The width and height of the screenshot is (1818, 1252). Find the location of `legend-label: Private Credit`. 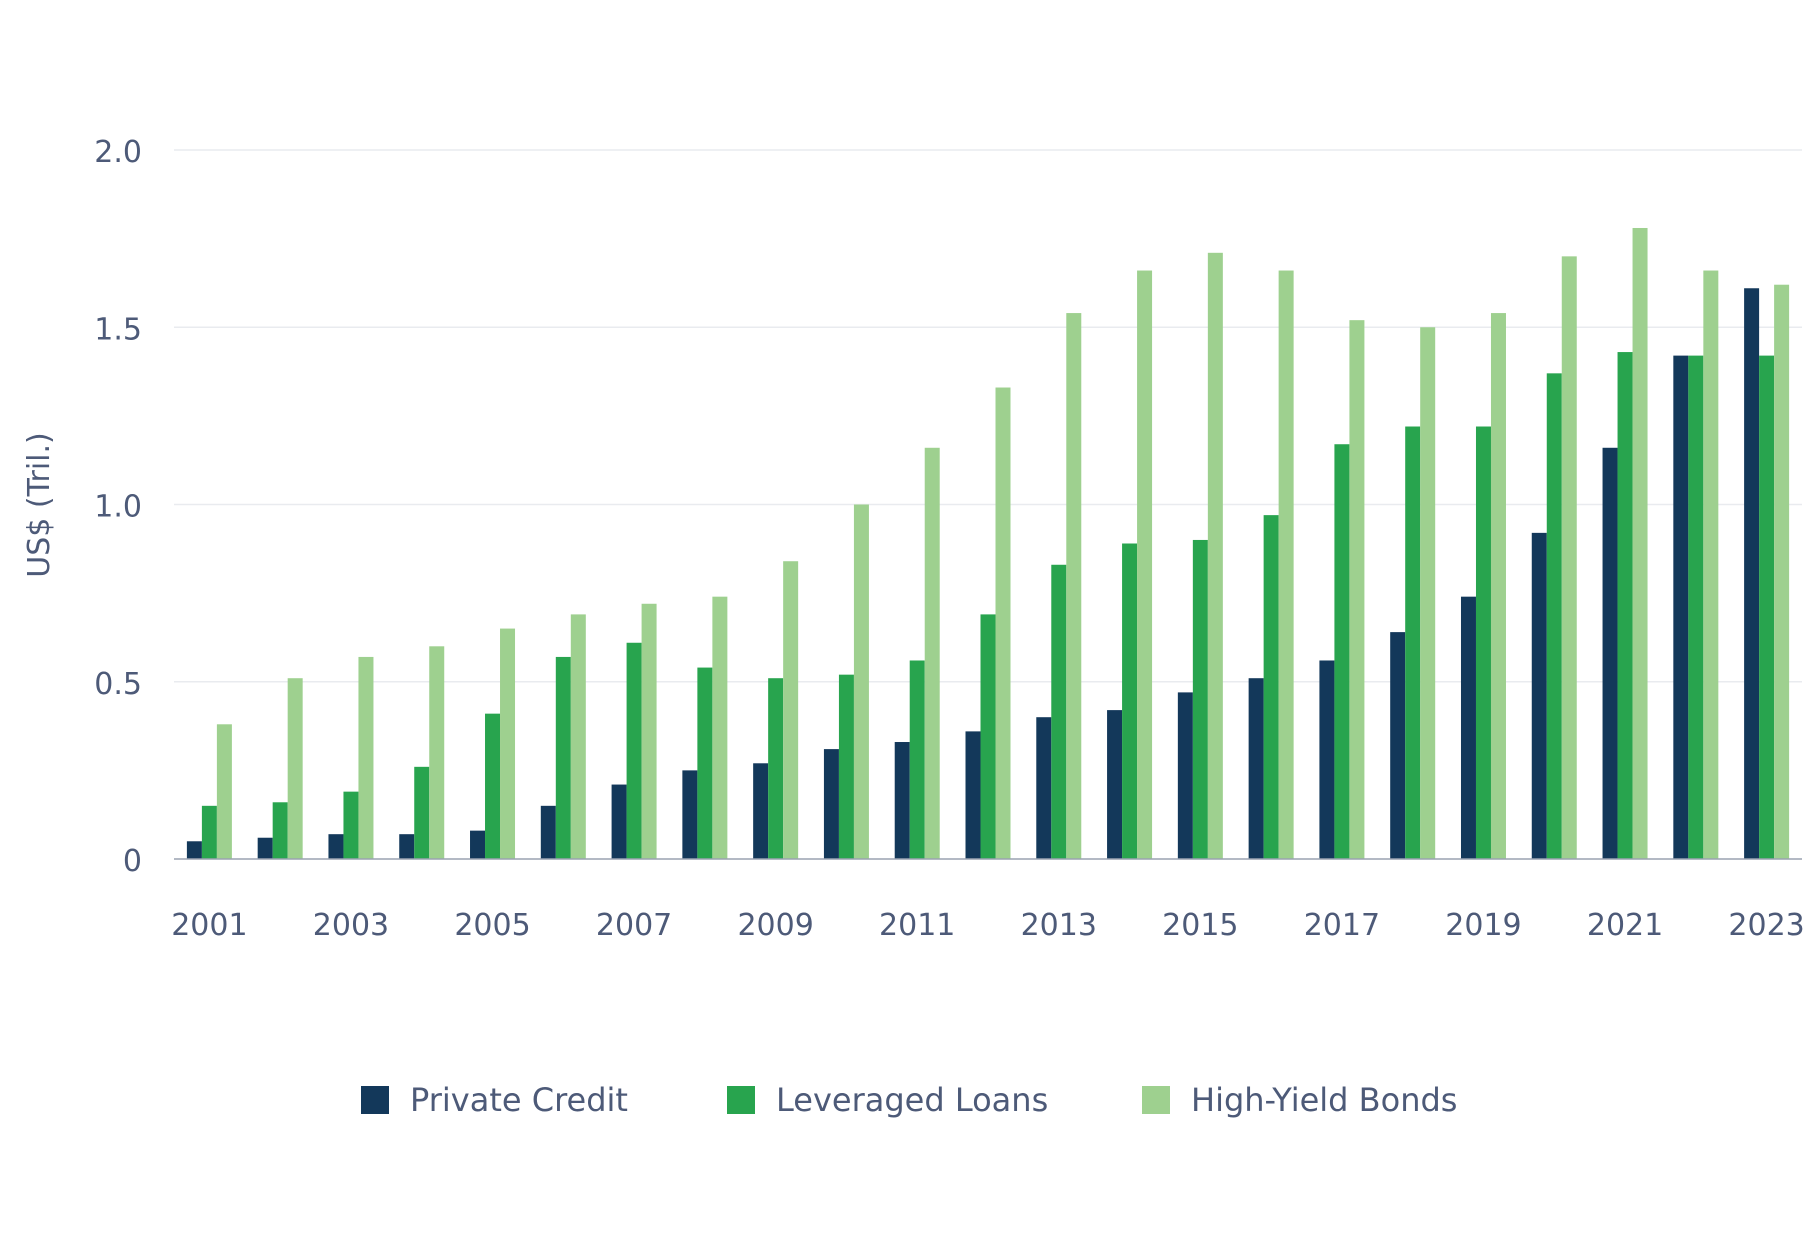

legend-label: Private Credit is located at coordinates (519, 1100).